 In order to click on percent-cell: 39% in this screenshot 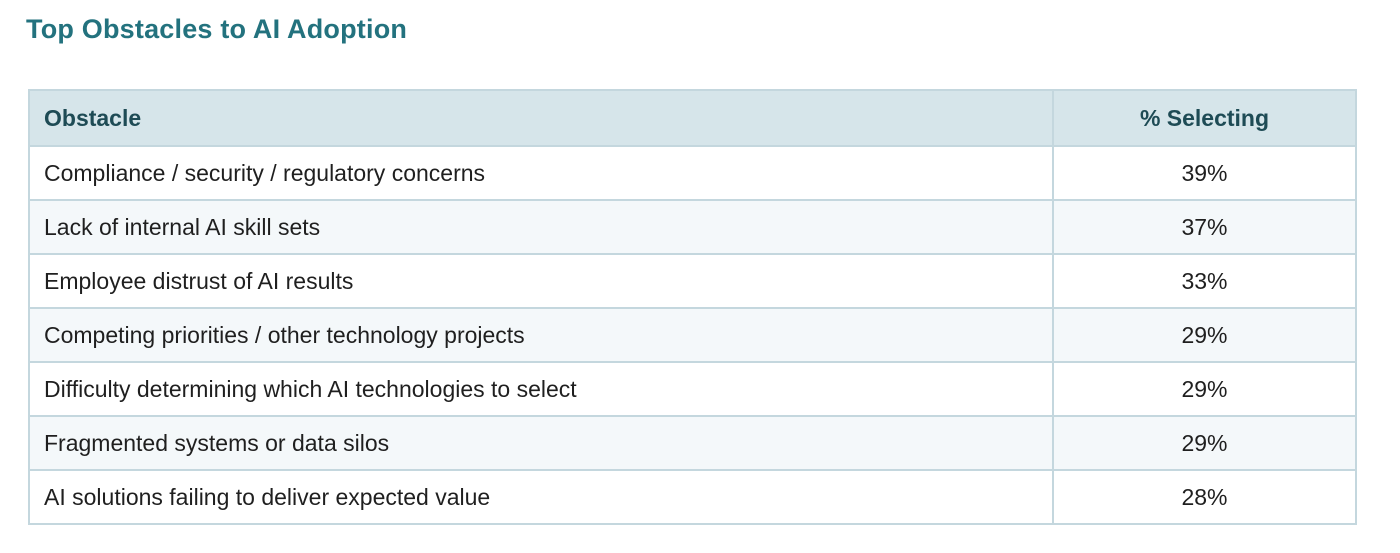, I will do `click(1204, 173)`.